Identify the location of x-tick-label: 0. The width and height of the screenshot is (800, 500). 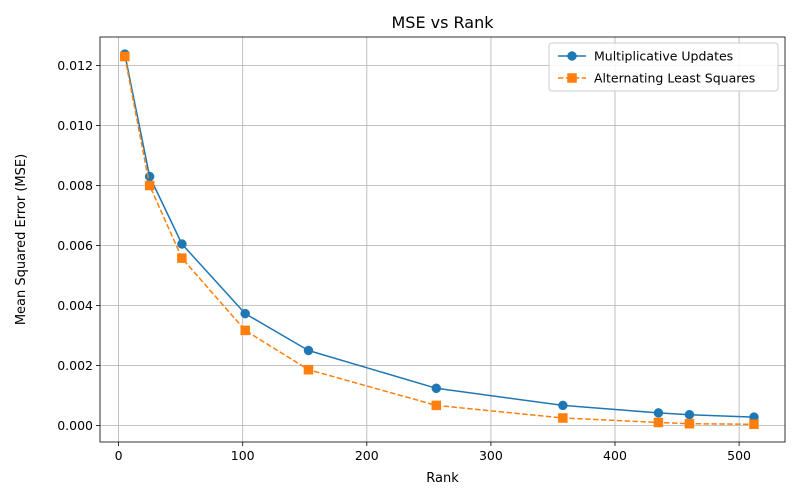
(119, 455).